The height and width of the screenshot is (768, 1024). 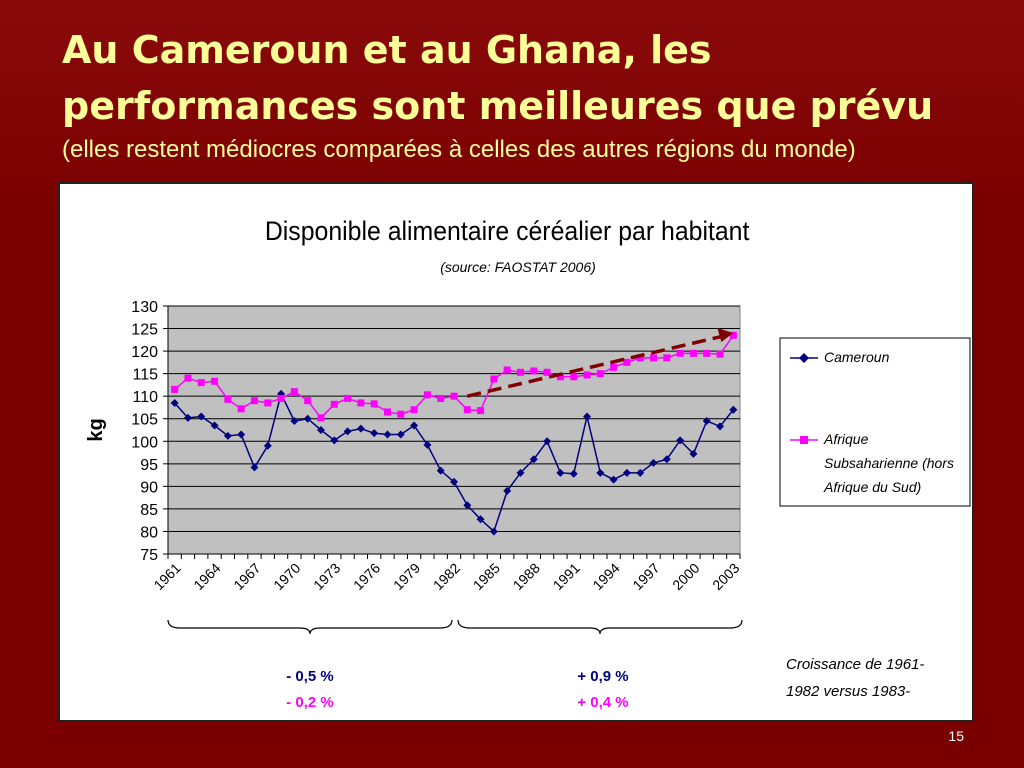 I want to click on y-tick-label: 90, so click(x=149, y=487).